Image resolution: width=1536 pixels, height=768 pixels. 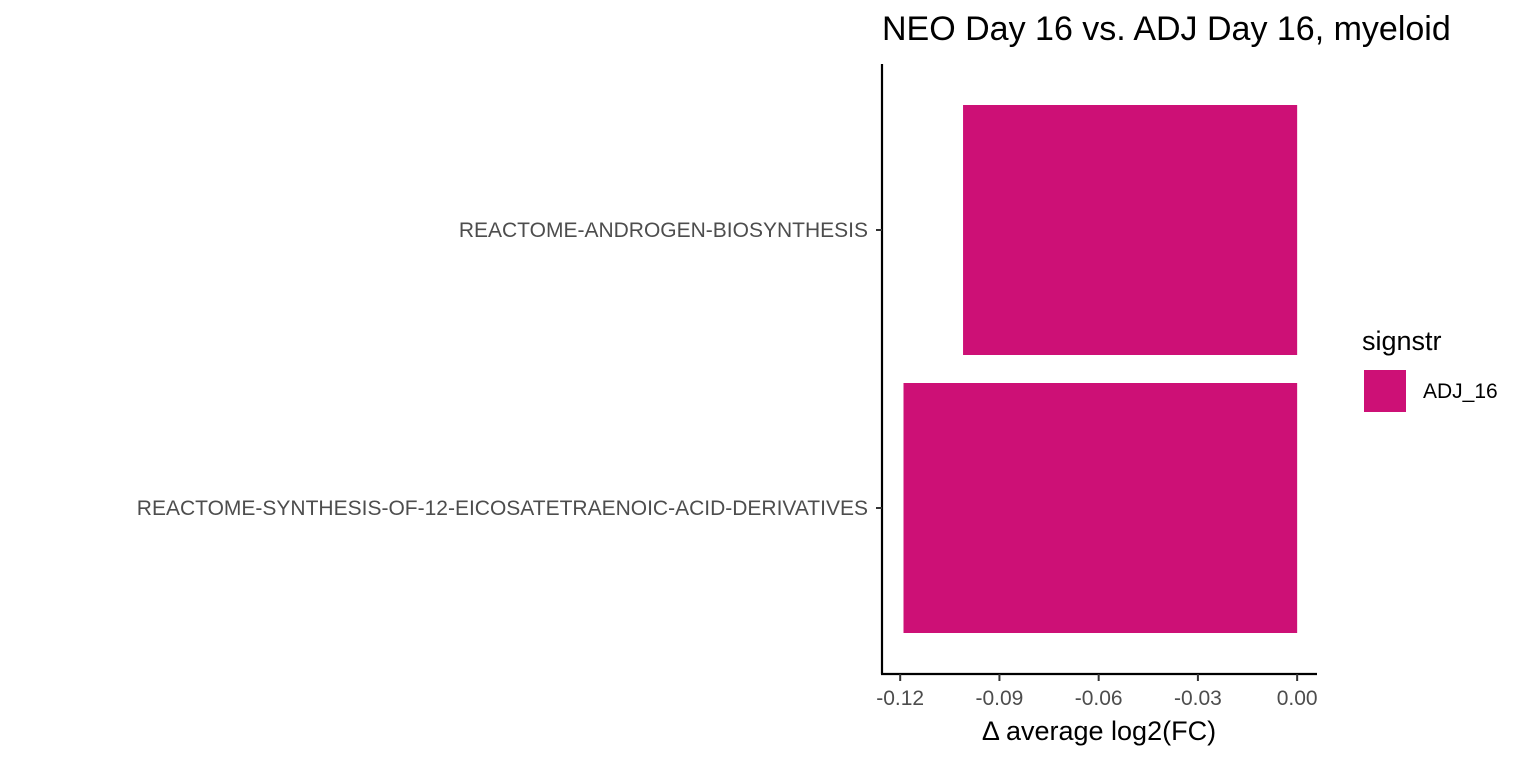 I want to click on x-tick-label-3: -0.06, so click(x=1099, y=698).